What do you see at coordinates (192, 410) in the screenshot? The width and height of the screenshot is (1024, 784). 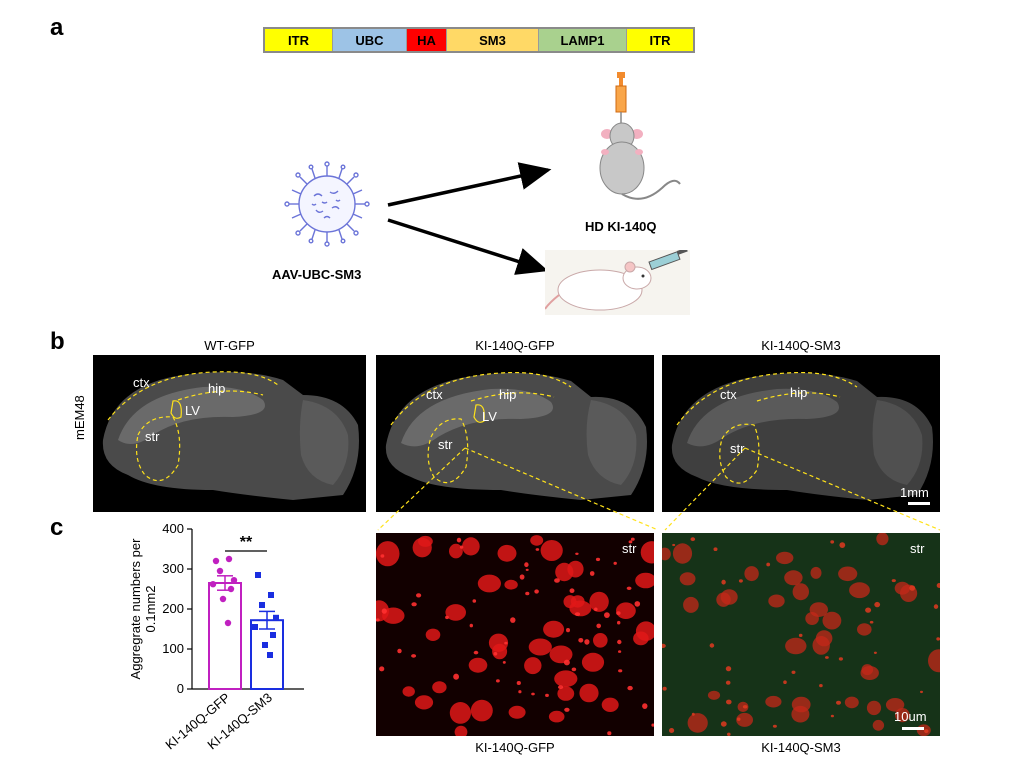 I see `region-lv-1: LV` at bounding box center [192, 410].